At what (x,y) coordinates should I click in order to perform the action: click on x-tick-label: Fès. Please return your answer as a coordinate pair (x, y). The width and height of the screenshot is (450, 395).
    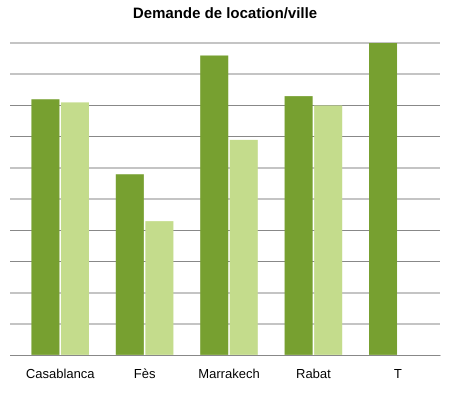
    Looking at the image, I should click on (145, 373).